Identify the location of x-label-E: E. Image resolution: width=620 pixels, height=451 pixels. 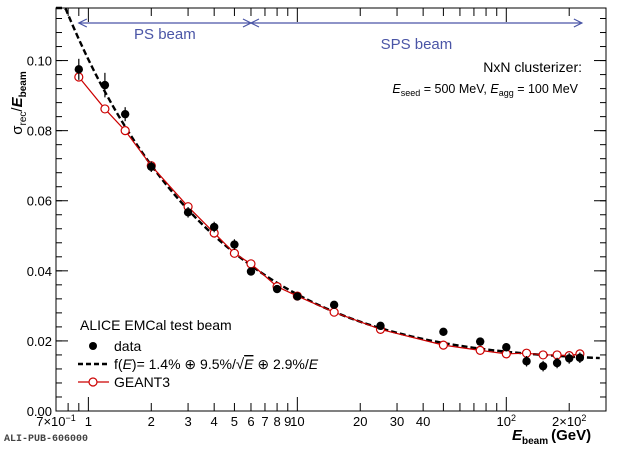
(517, 435).